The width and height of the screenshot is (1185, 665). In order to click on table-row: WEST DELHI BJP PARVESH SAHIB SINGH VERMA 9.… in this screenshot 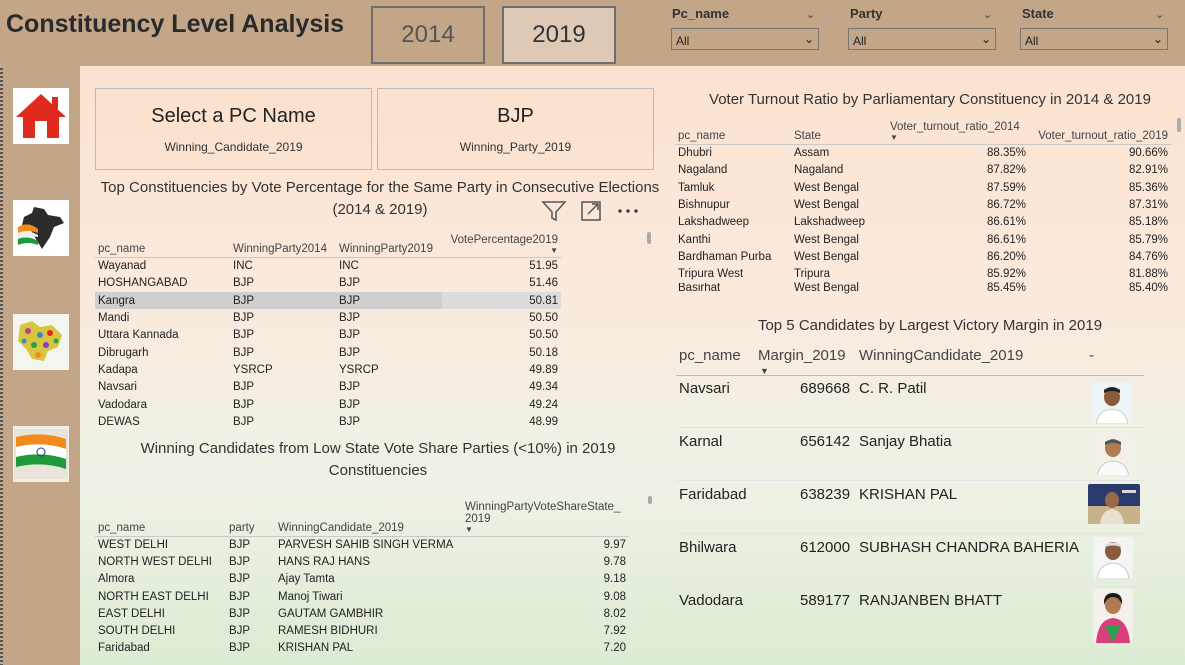, I will do `click(362, 544)`.